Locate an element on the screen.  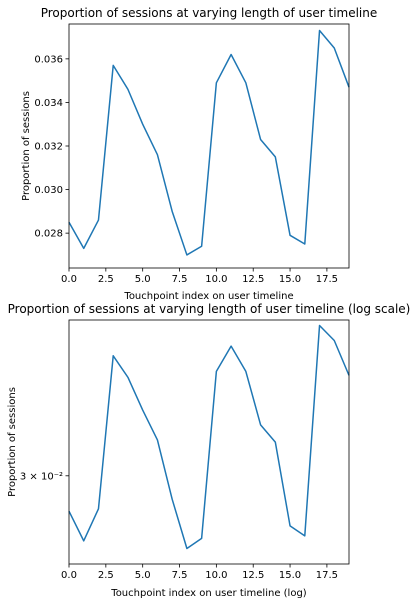
y-tick-label: 0.034 is located at coordinates (48, 103).